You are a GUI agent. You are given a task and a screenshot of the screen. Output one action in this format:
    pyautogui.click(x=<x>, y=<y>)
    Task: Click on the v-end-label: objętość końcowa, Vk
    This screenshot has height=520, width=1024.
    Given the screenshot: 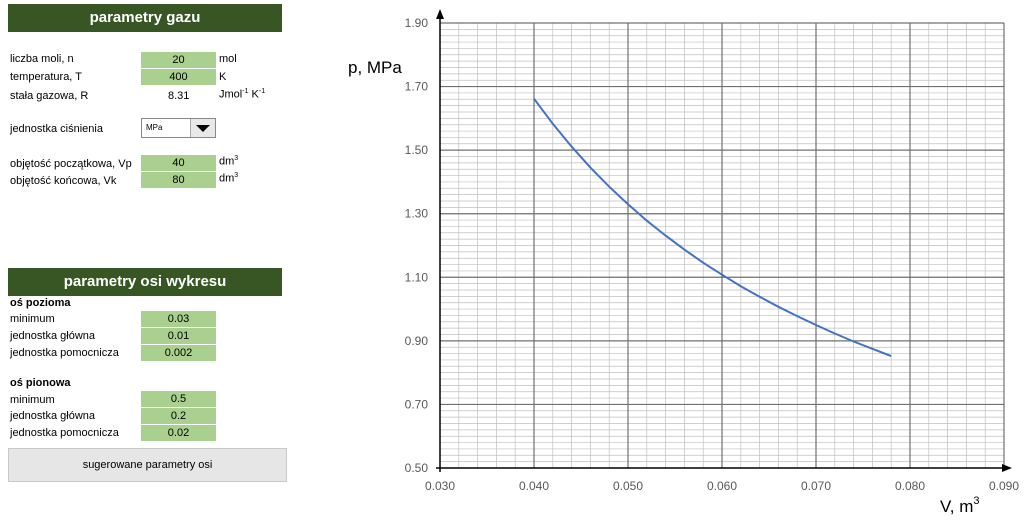 What is the action you would take?
    pyautogui.click(x=63, y=181)
    